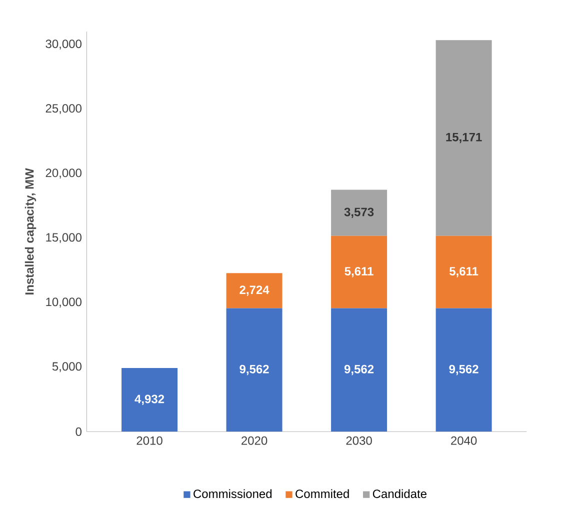 The image size is (561, 525). I want to click on data-label: 15,171, so click(464, 138).